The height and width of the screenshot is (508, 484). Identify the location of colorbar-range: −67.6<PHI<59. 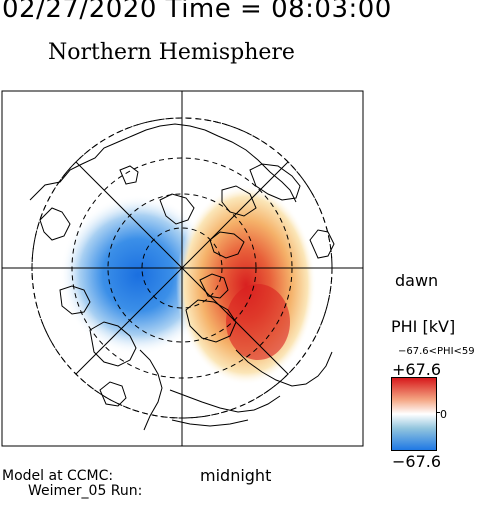
(436, 351).